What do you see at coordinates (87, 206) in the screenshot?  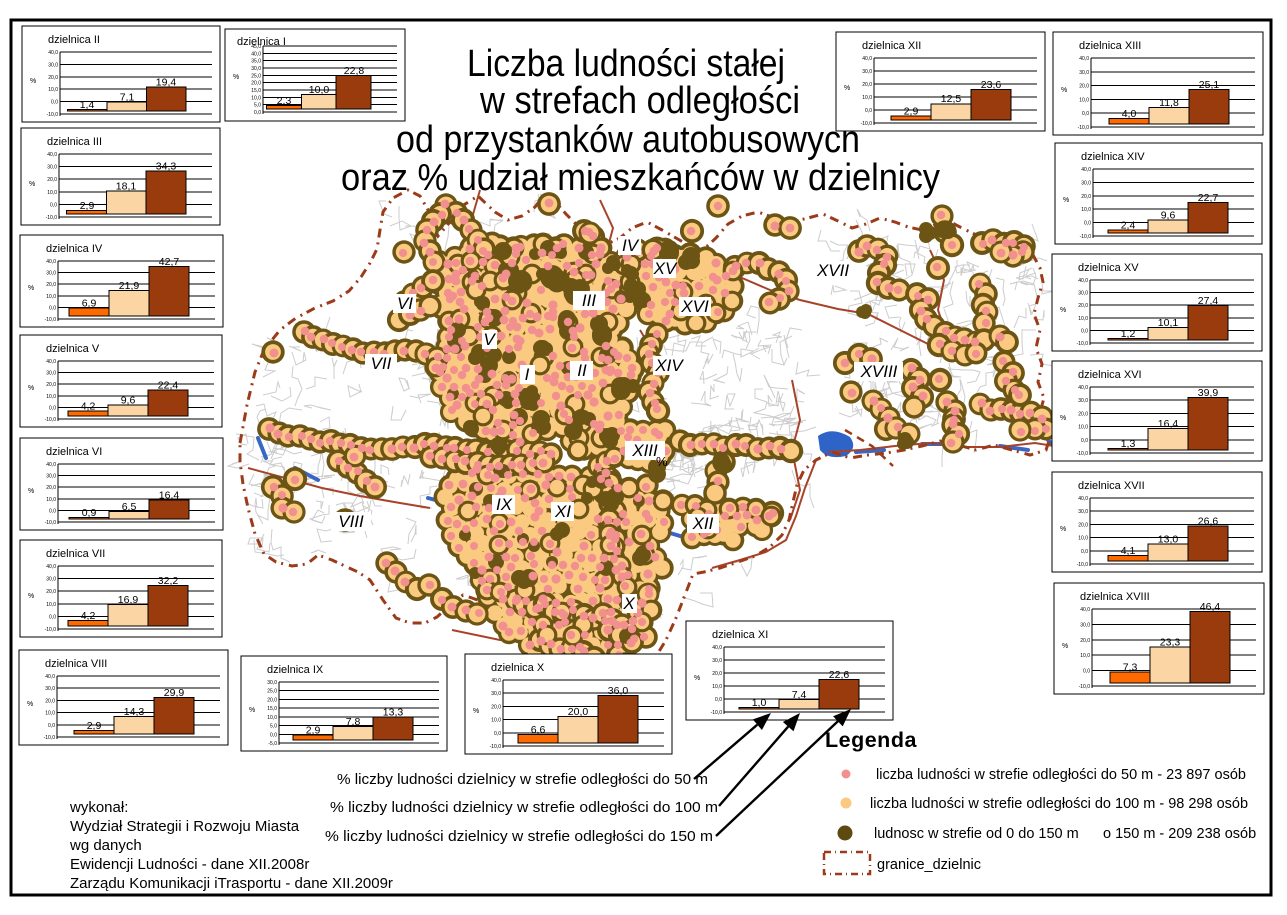 I see `svg-text: 2,9` at bounding box center [87, 206].